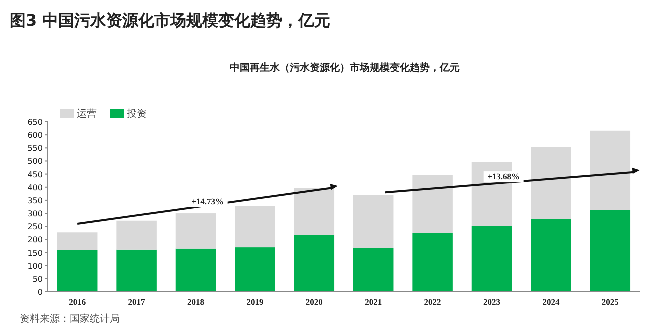 The width and height of the screenshot is (650, 328). Describe the element at coordinates (35, 240) in the screenshot. I see `y-tick-label: 200` at that location.